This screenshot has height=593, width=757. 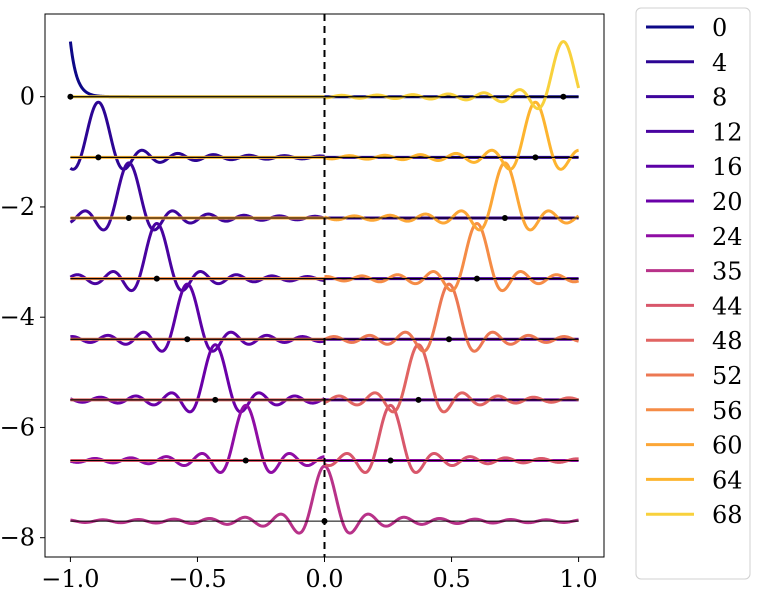 What do you see at coordinates (727, 376) in the screenshot?
I see `legend-label-52: 52` at bounding box center [727, 376].